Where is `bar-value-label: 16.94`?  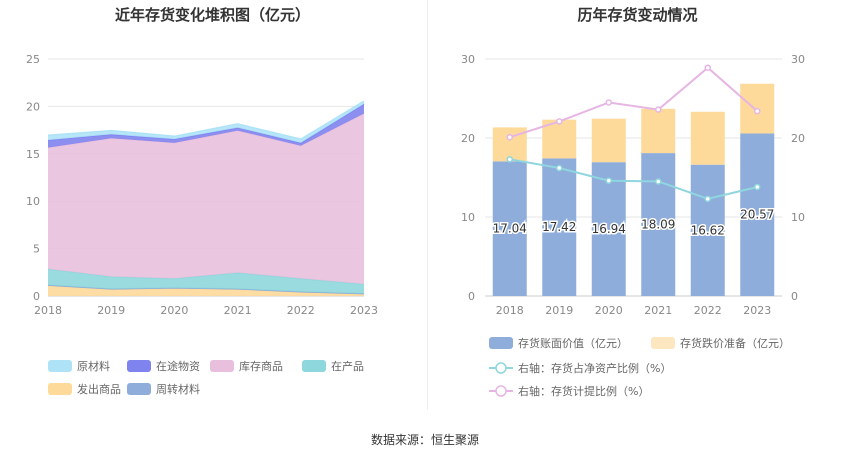
bar-value-label: 16.94 is located at coordinates (609, 229).